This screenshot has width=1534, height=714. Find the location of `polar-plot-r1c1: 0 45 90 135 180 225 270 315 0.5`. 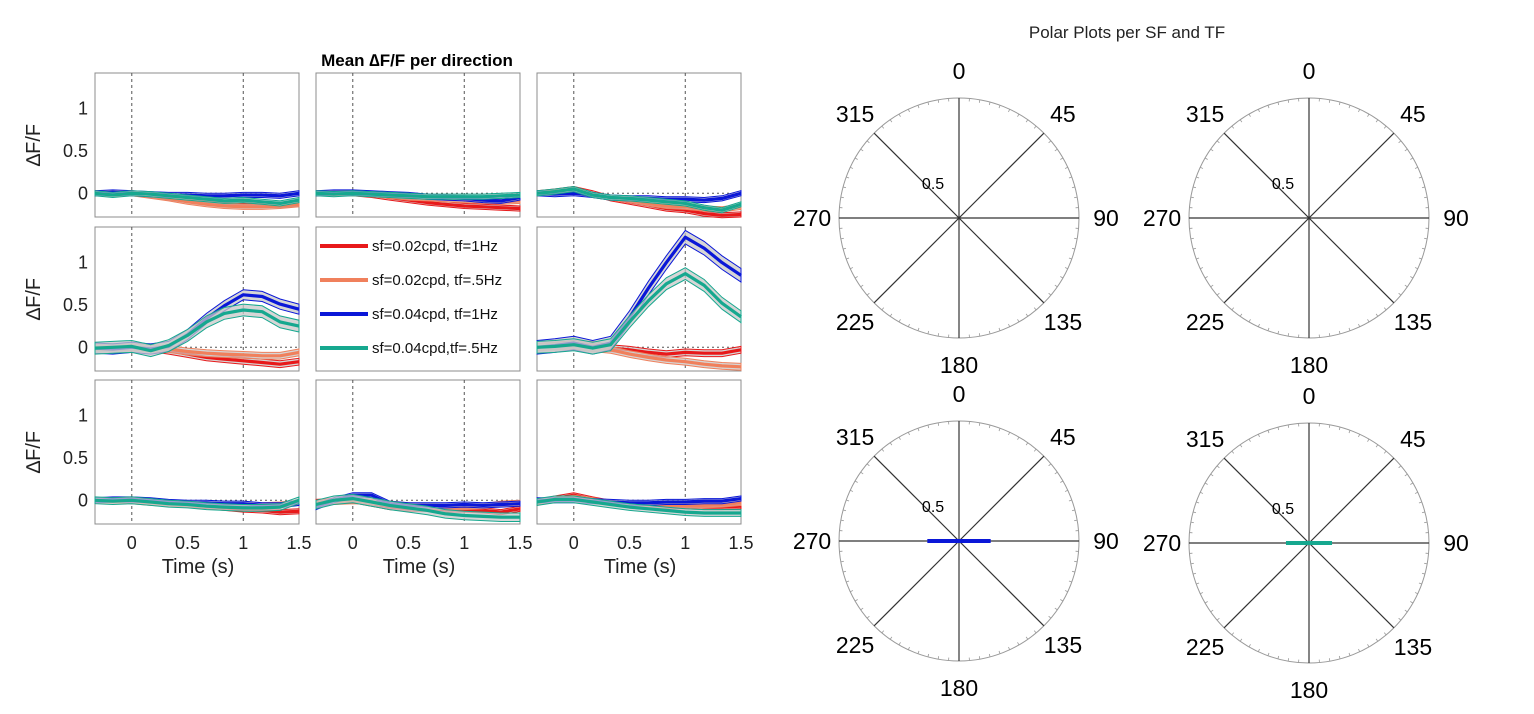

polar-plot-r1c1: 0 45 90 135 180 225 270 315 0.5 is located at coordinates (1306, 543).